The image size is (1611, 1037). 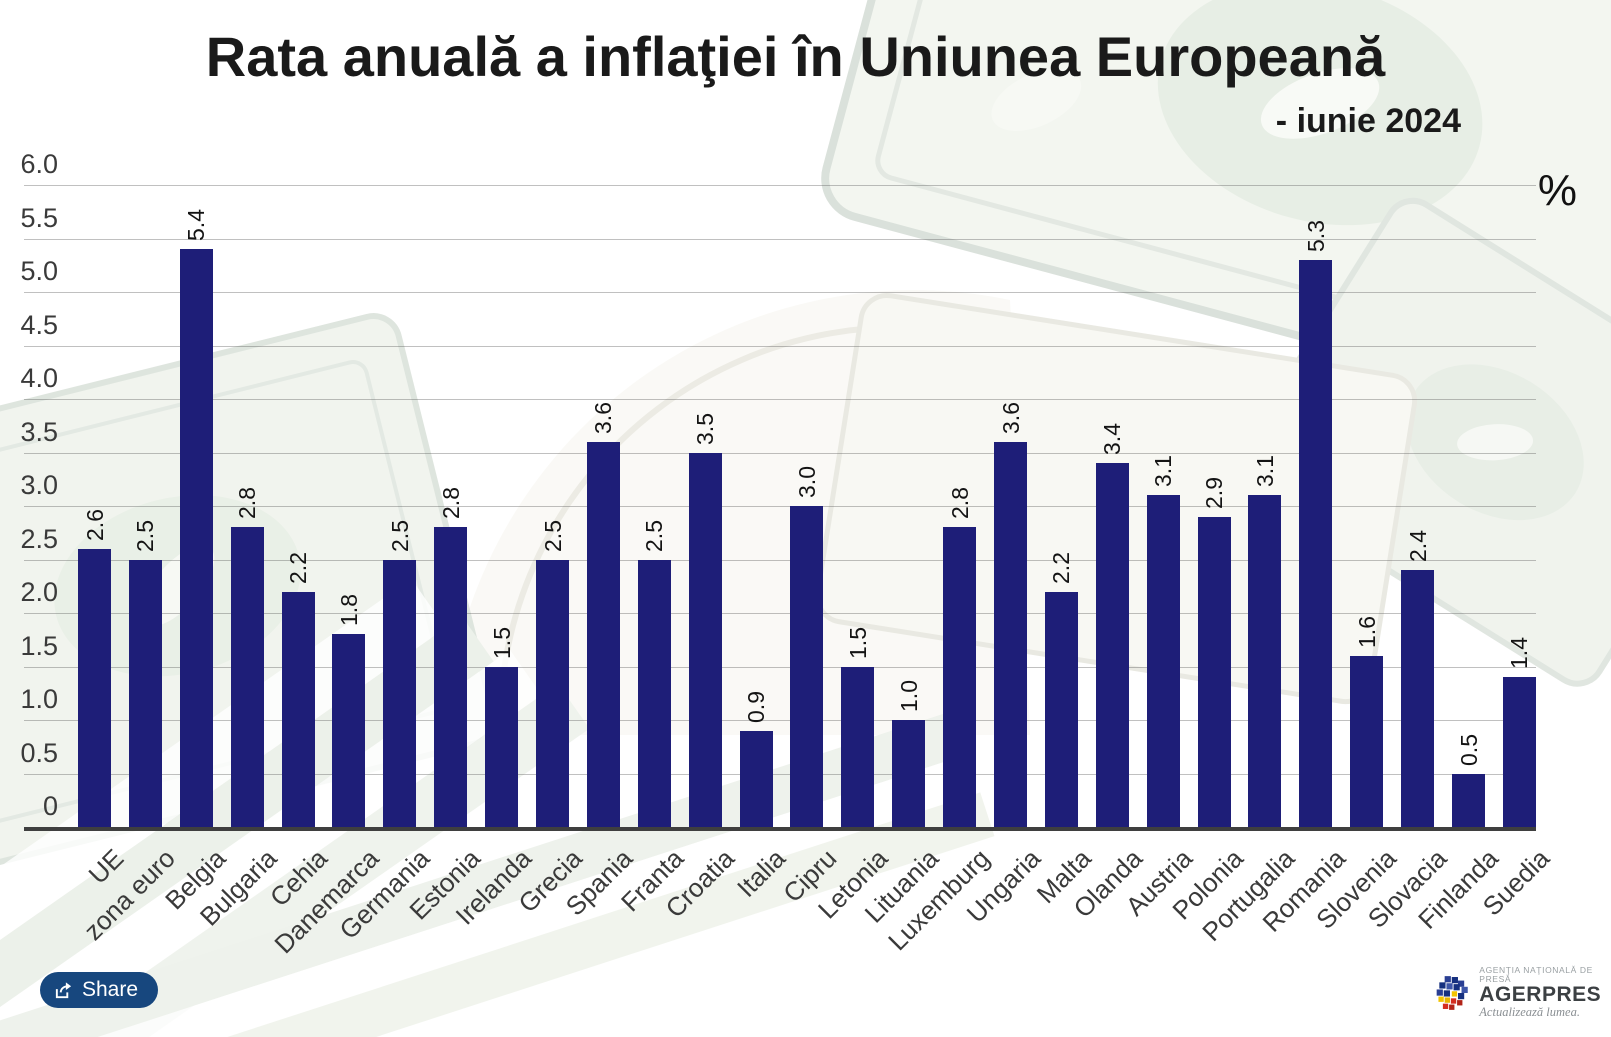 I want to click on bar-value-label: 2.8, so click(x=959, y=503).